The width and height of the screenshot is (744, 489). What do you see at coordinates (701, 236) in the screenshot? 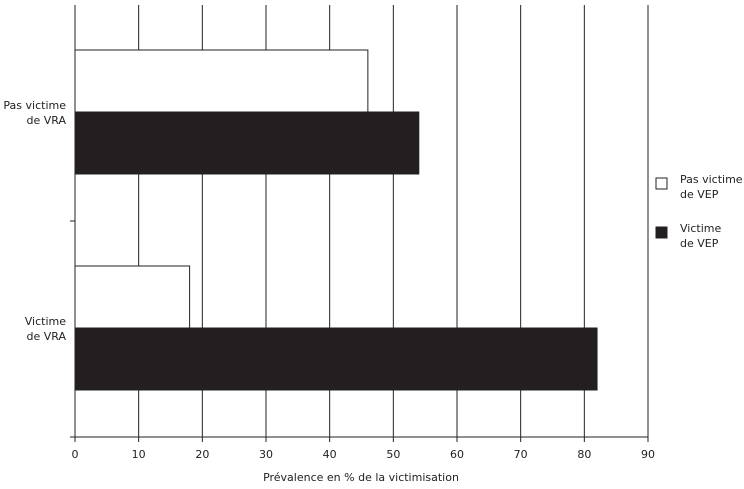
I see `legend-label: Victime de VEP` at bounding box center [701, 236].